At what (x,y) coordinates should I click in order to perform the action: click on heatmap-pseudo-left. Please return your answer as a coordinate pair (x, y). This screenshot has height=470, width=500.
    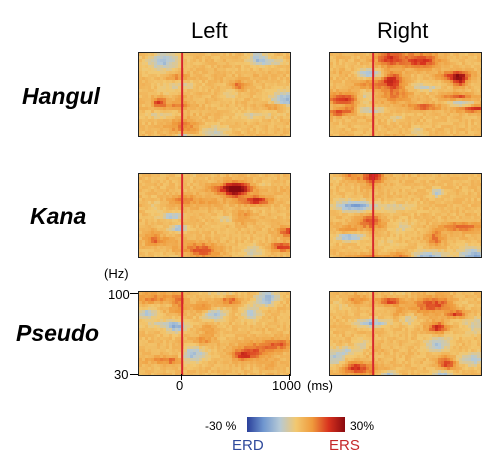
    Looking at the image, I should click on (214, 333).